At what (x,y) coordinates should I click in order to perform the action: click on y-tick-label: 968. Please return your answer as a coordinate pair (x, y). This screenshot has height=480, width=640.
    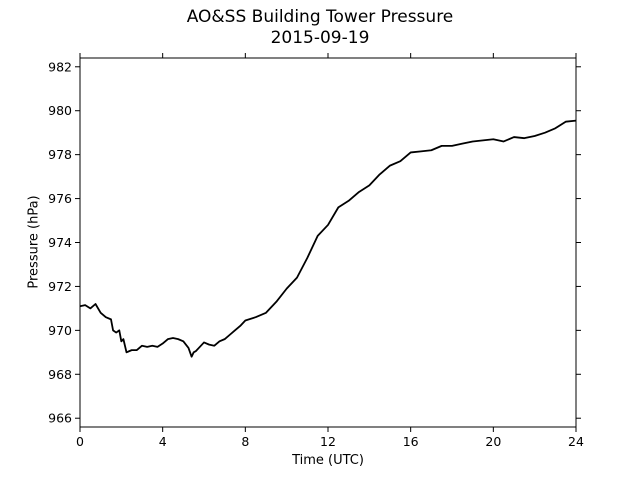
    Looking at the image, I should click on (60, 374).